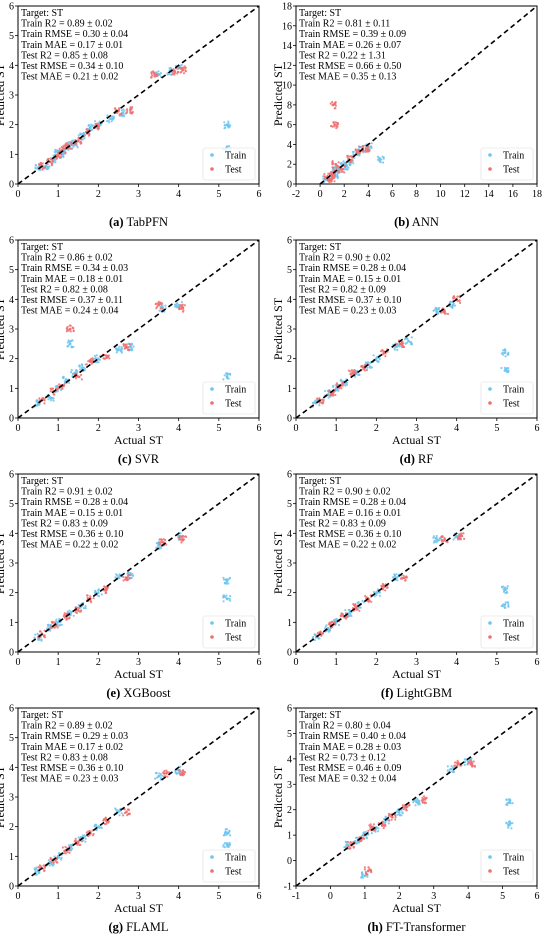 Image resolution: width=550 pixels, height=943 pixels. Describe the element at coordinates (139, 674) in the screenshot. I see `x-axis-title: Actual ST` at that location.